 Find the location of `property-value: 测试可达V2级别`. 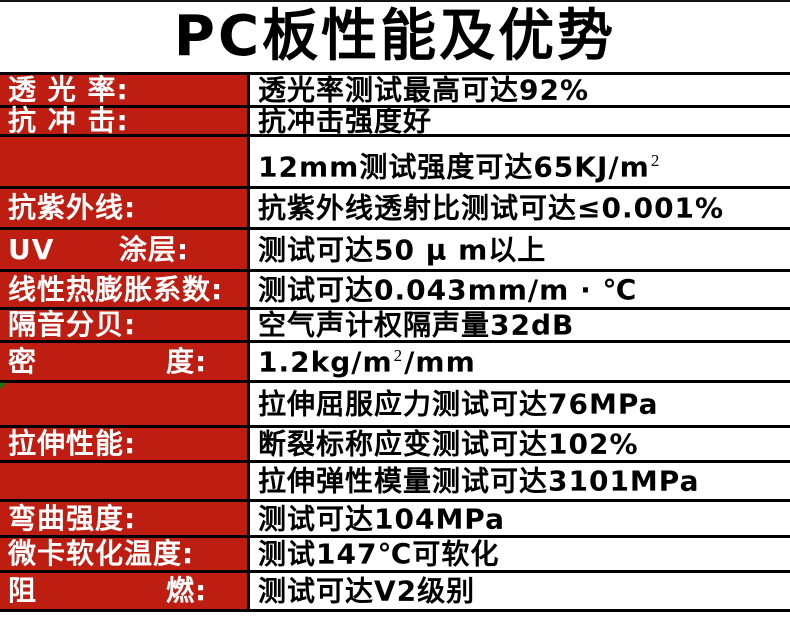

property-value: 测试可达V2级别 is located at coordinates (367, 591).